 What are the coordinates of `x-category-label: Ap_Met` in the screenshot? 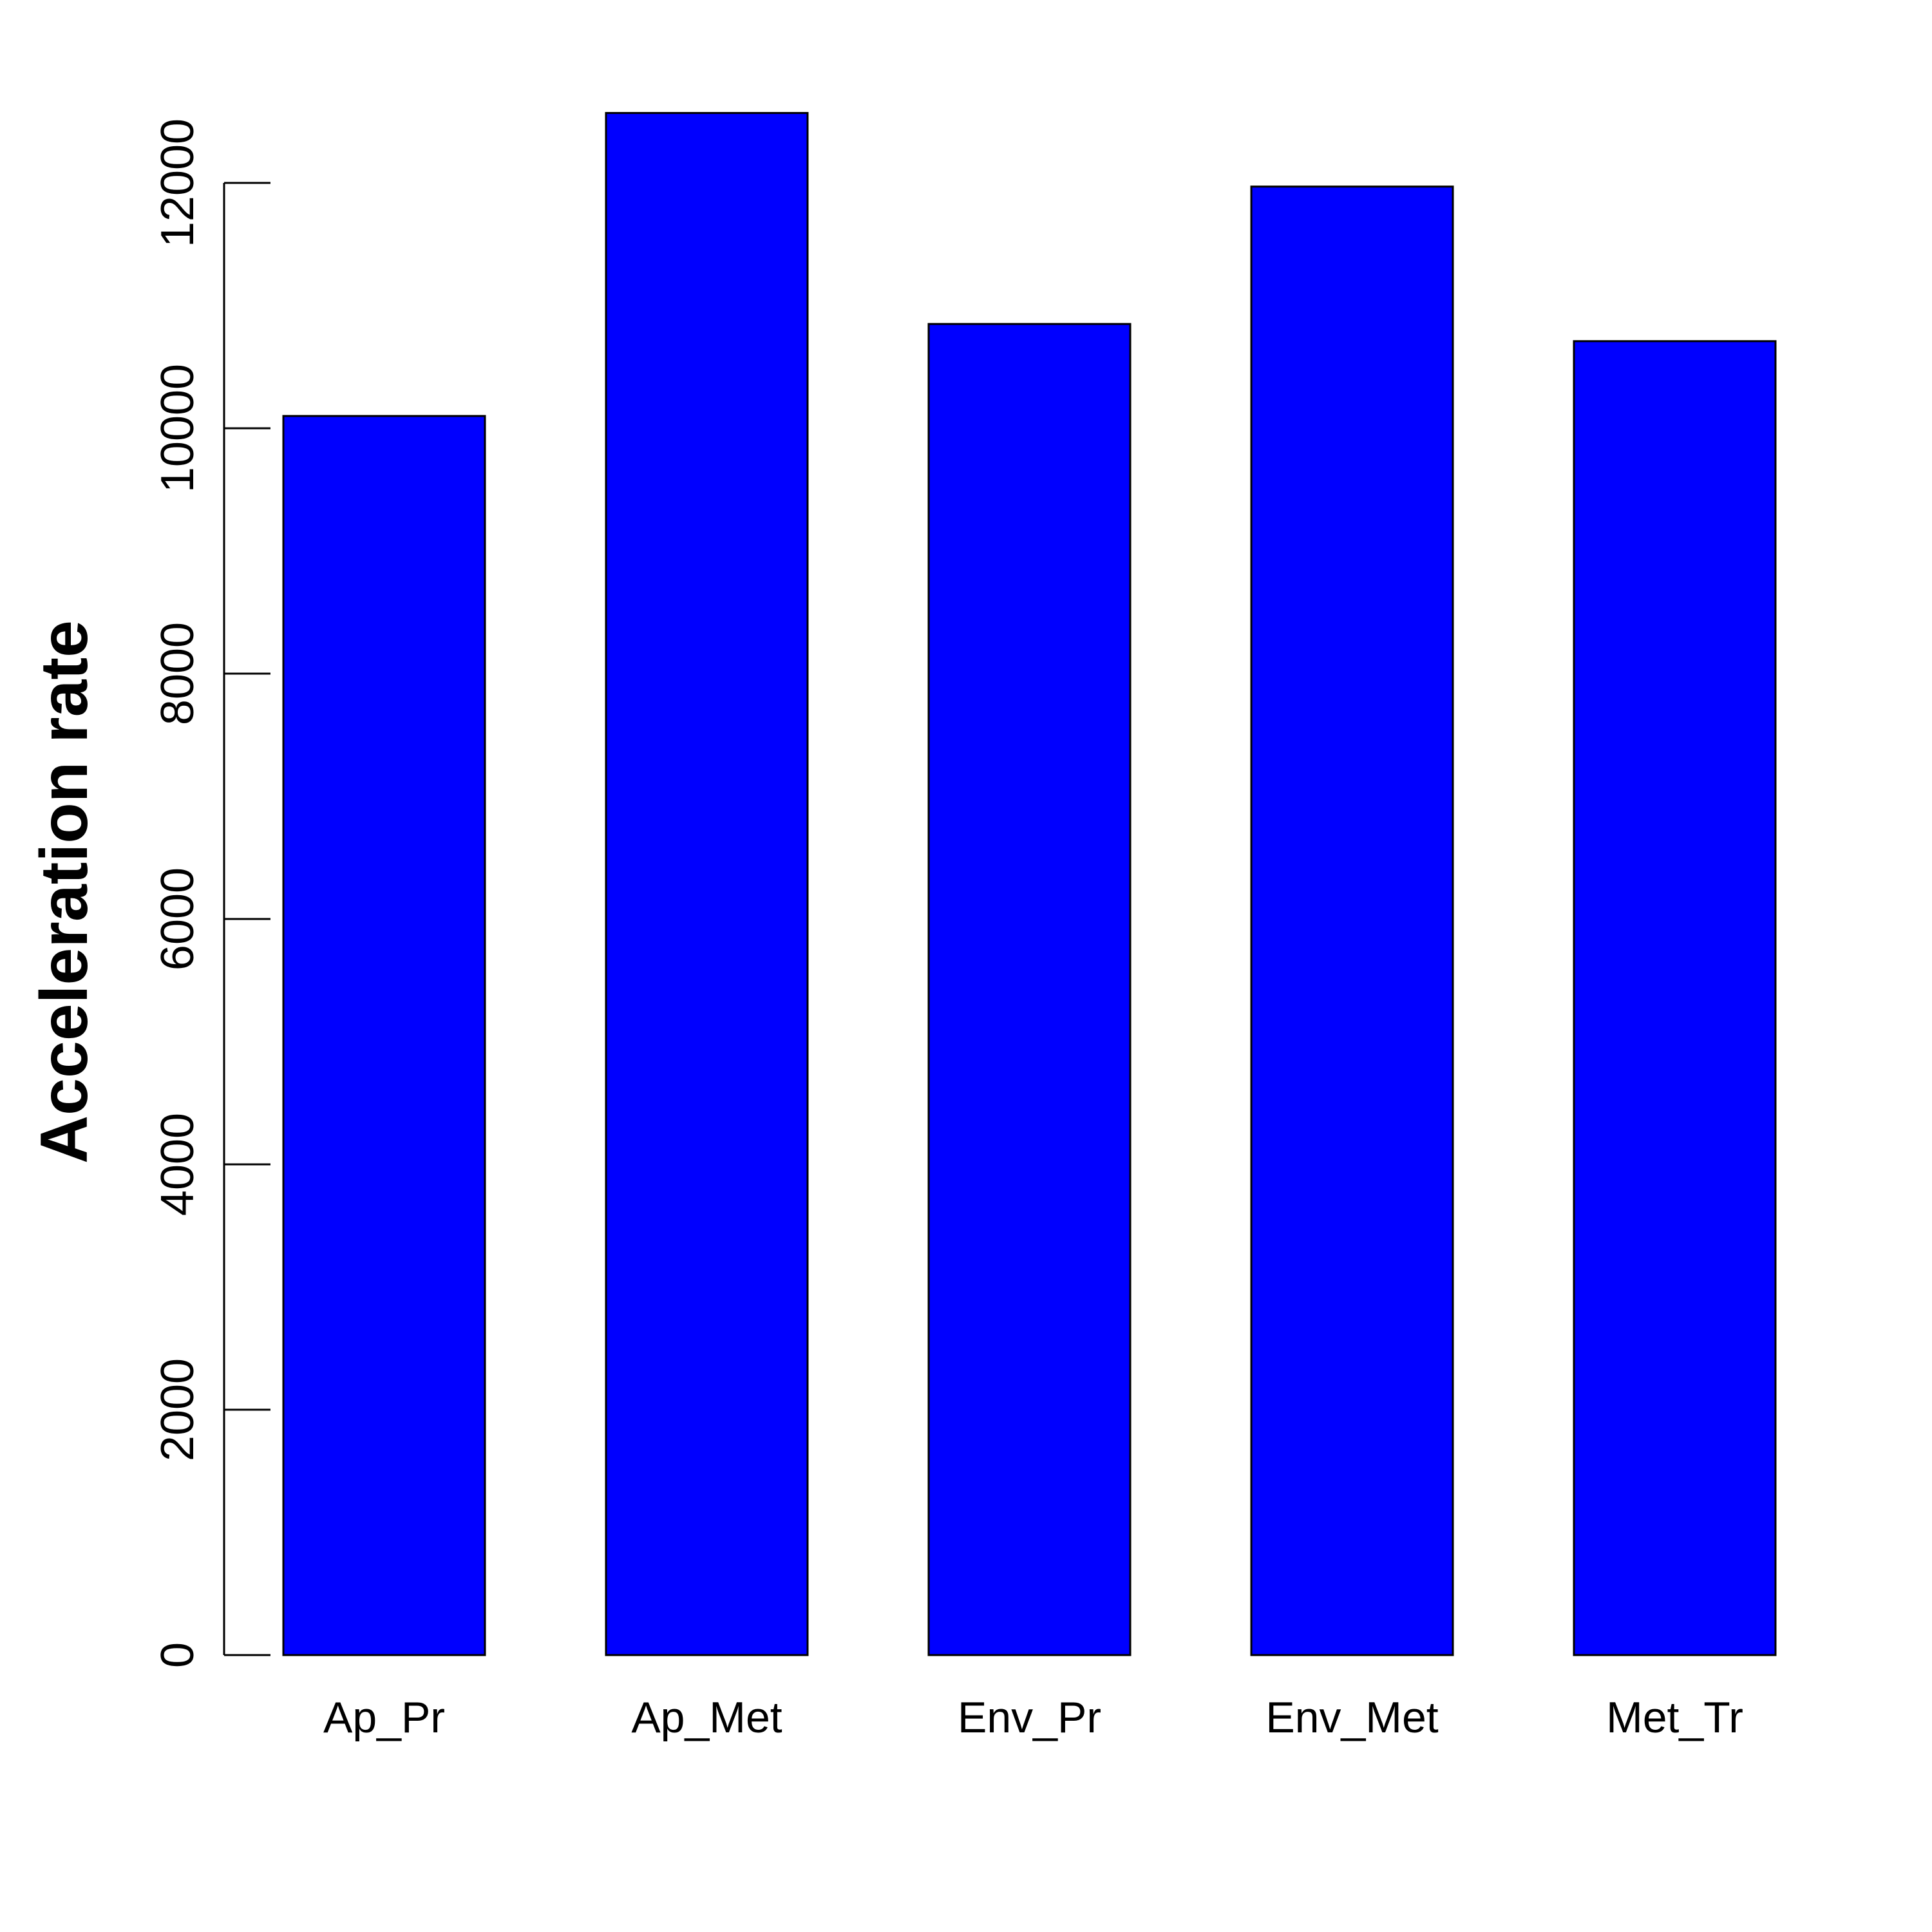 It's located at (707, 1717).